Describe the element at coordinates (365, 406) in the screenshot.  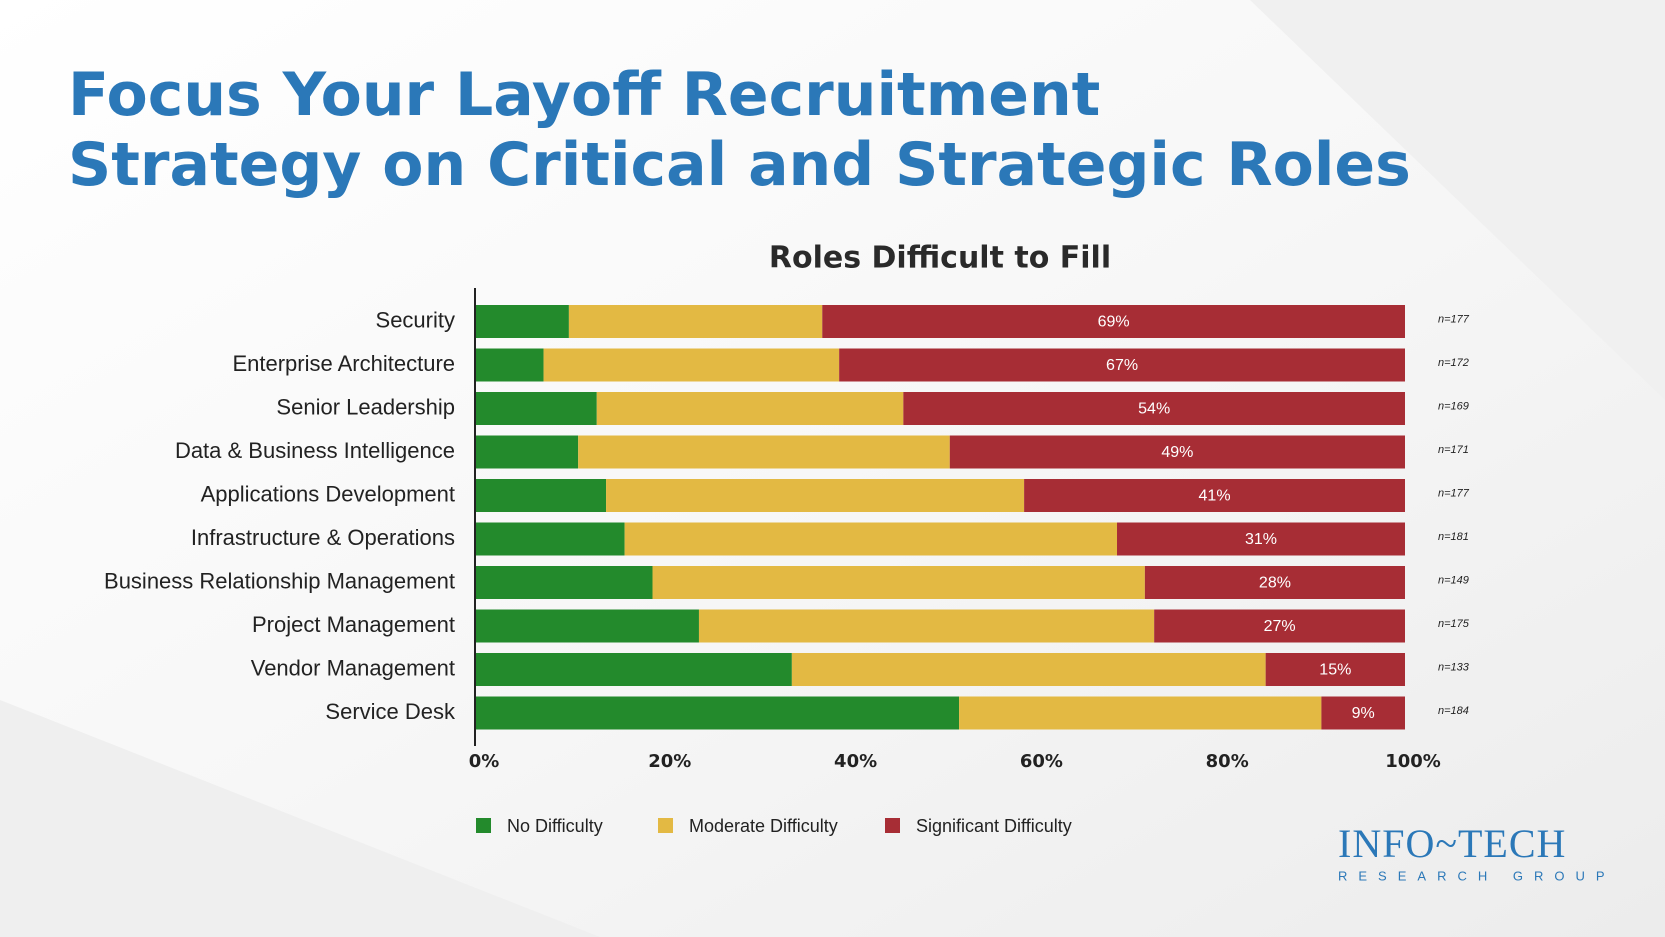
I see `category-label: Senior Leadership` at that location.